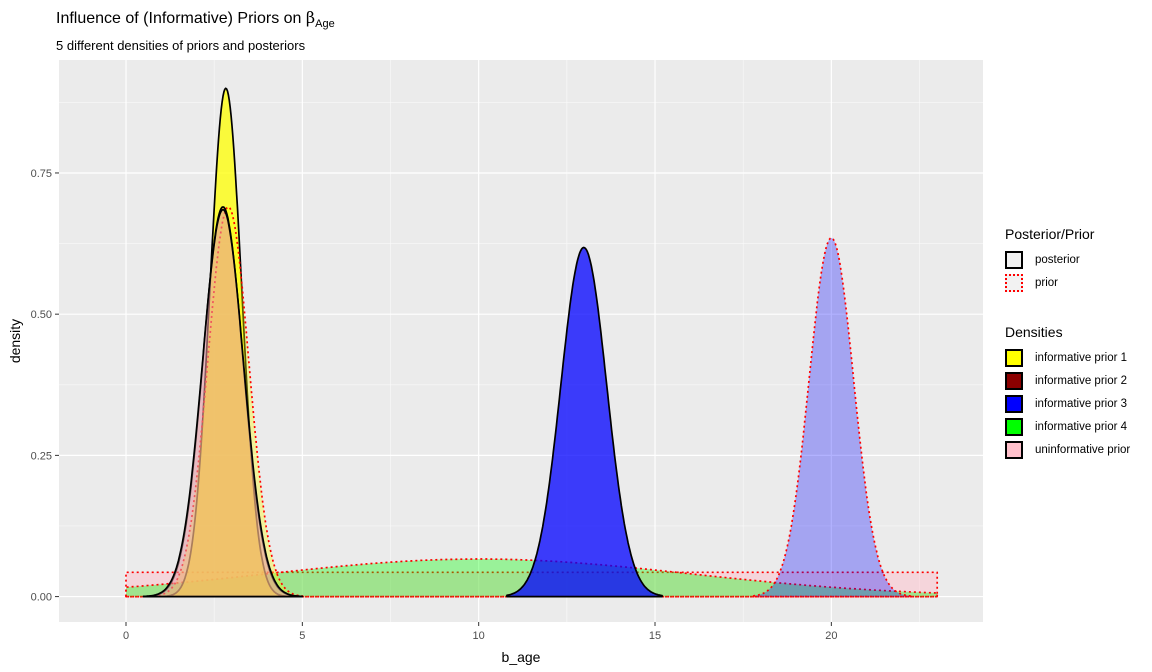 The height and width of the screenshot is (672, 1152). Describe the element at coordinates (310, 17) in the screenshot. I see `chart-title-symbol: β` at that location.